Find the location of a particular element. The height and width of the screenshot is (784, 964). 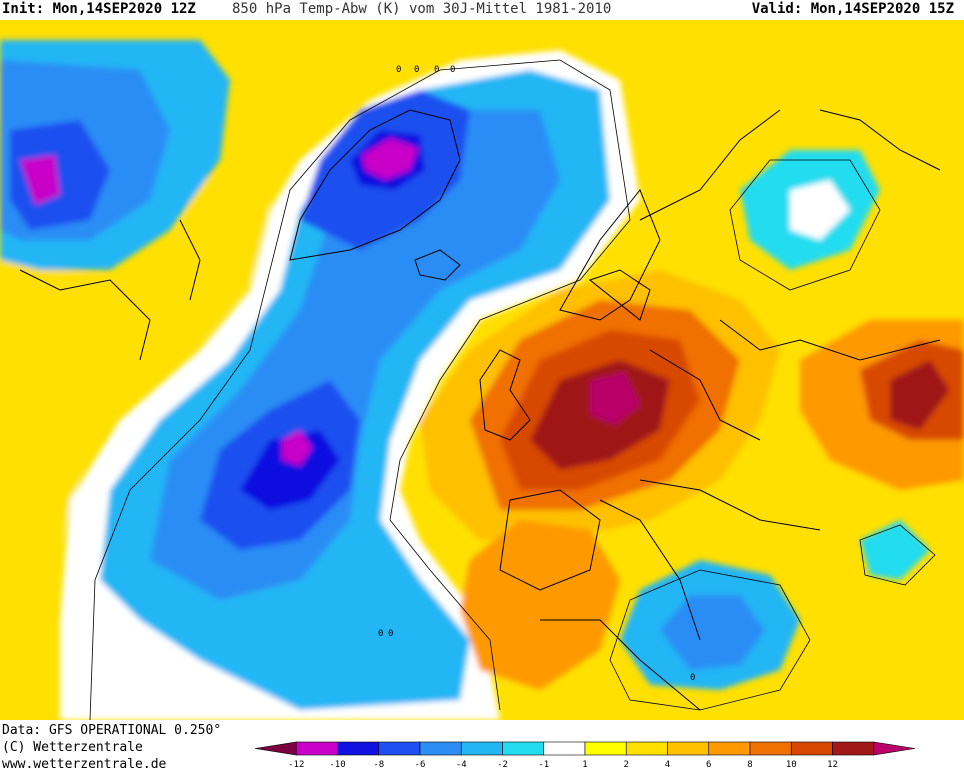

init-time: Init: Mon,14SEP2020 12Z is located at coordinates (99, 9).